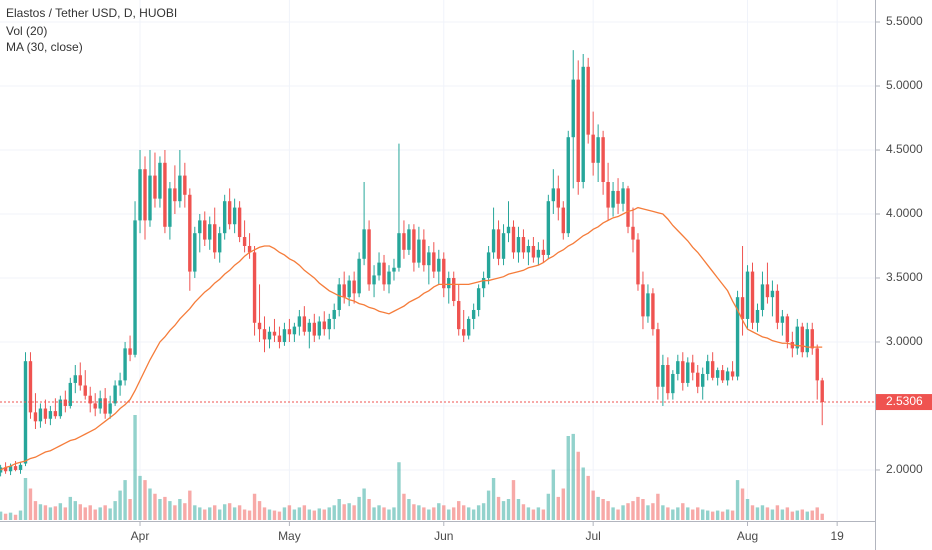 The height and width of the screenshot is (550, 932). I want to click on y-tick-label: 3.5000, so click(904, 277).